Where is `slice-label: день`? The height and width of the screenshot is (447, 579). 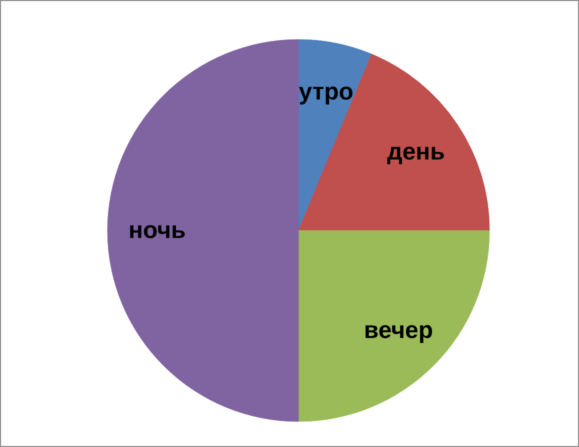
slice-label: день is located at coordinates (416, 152).